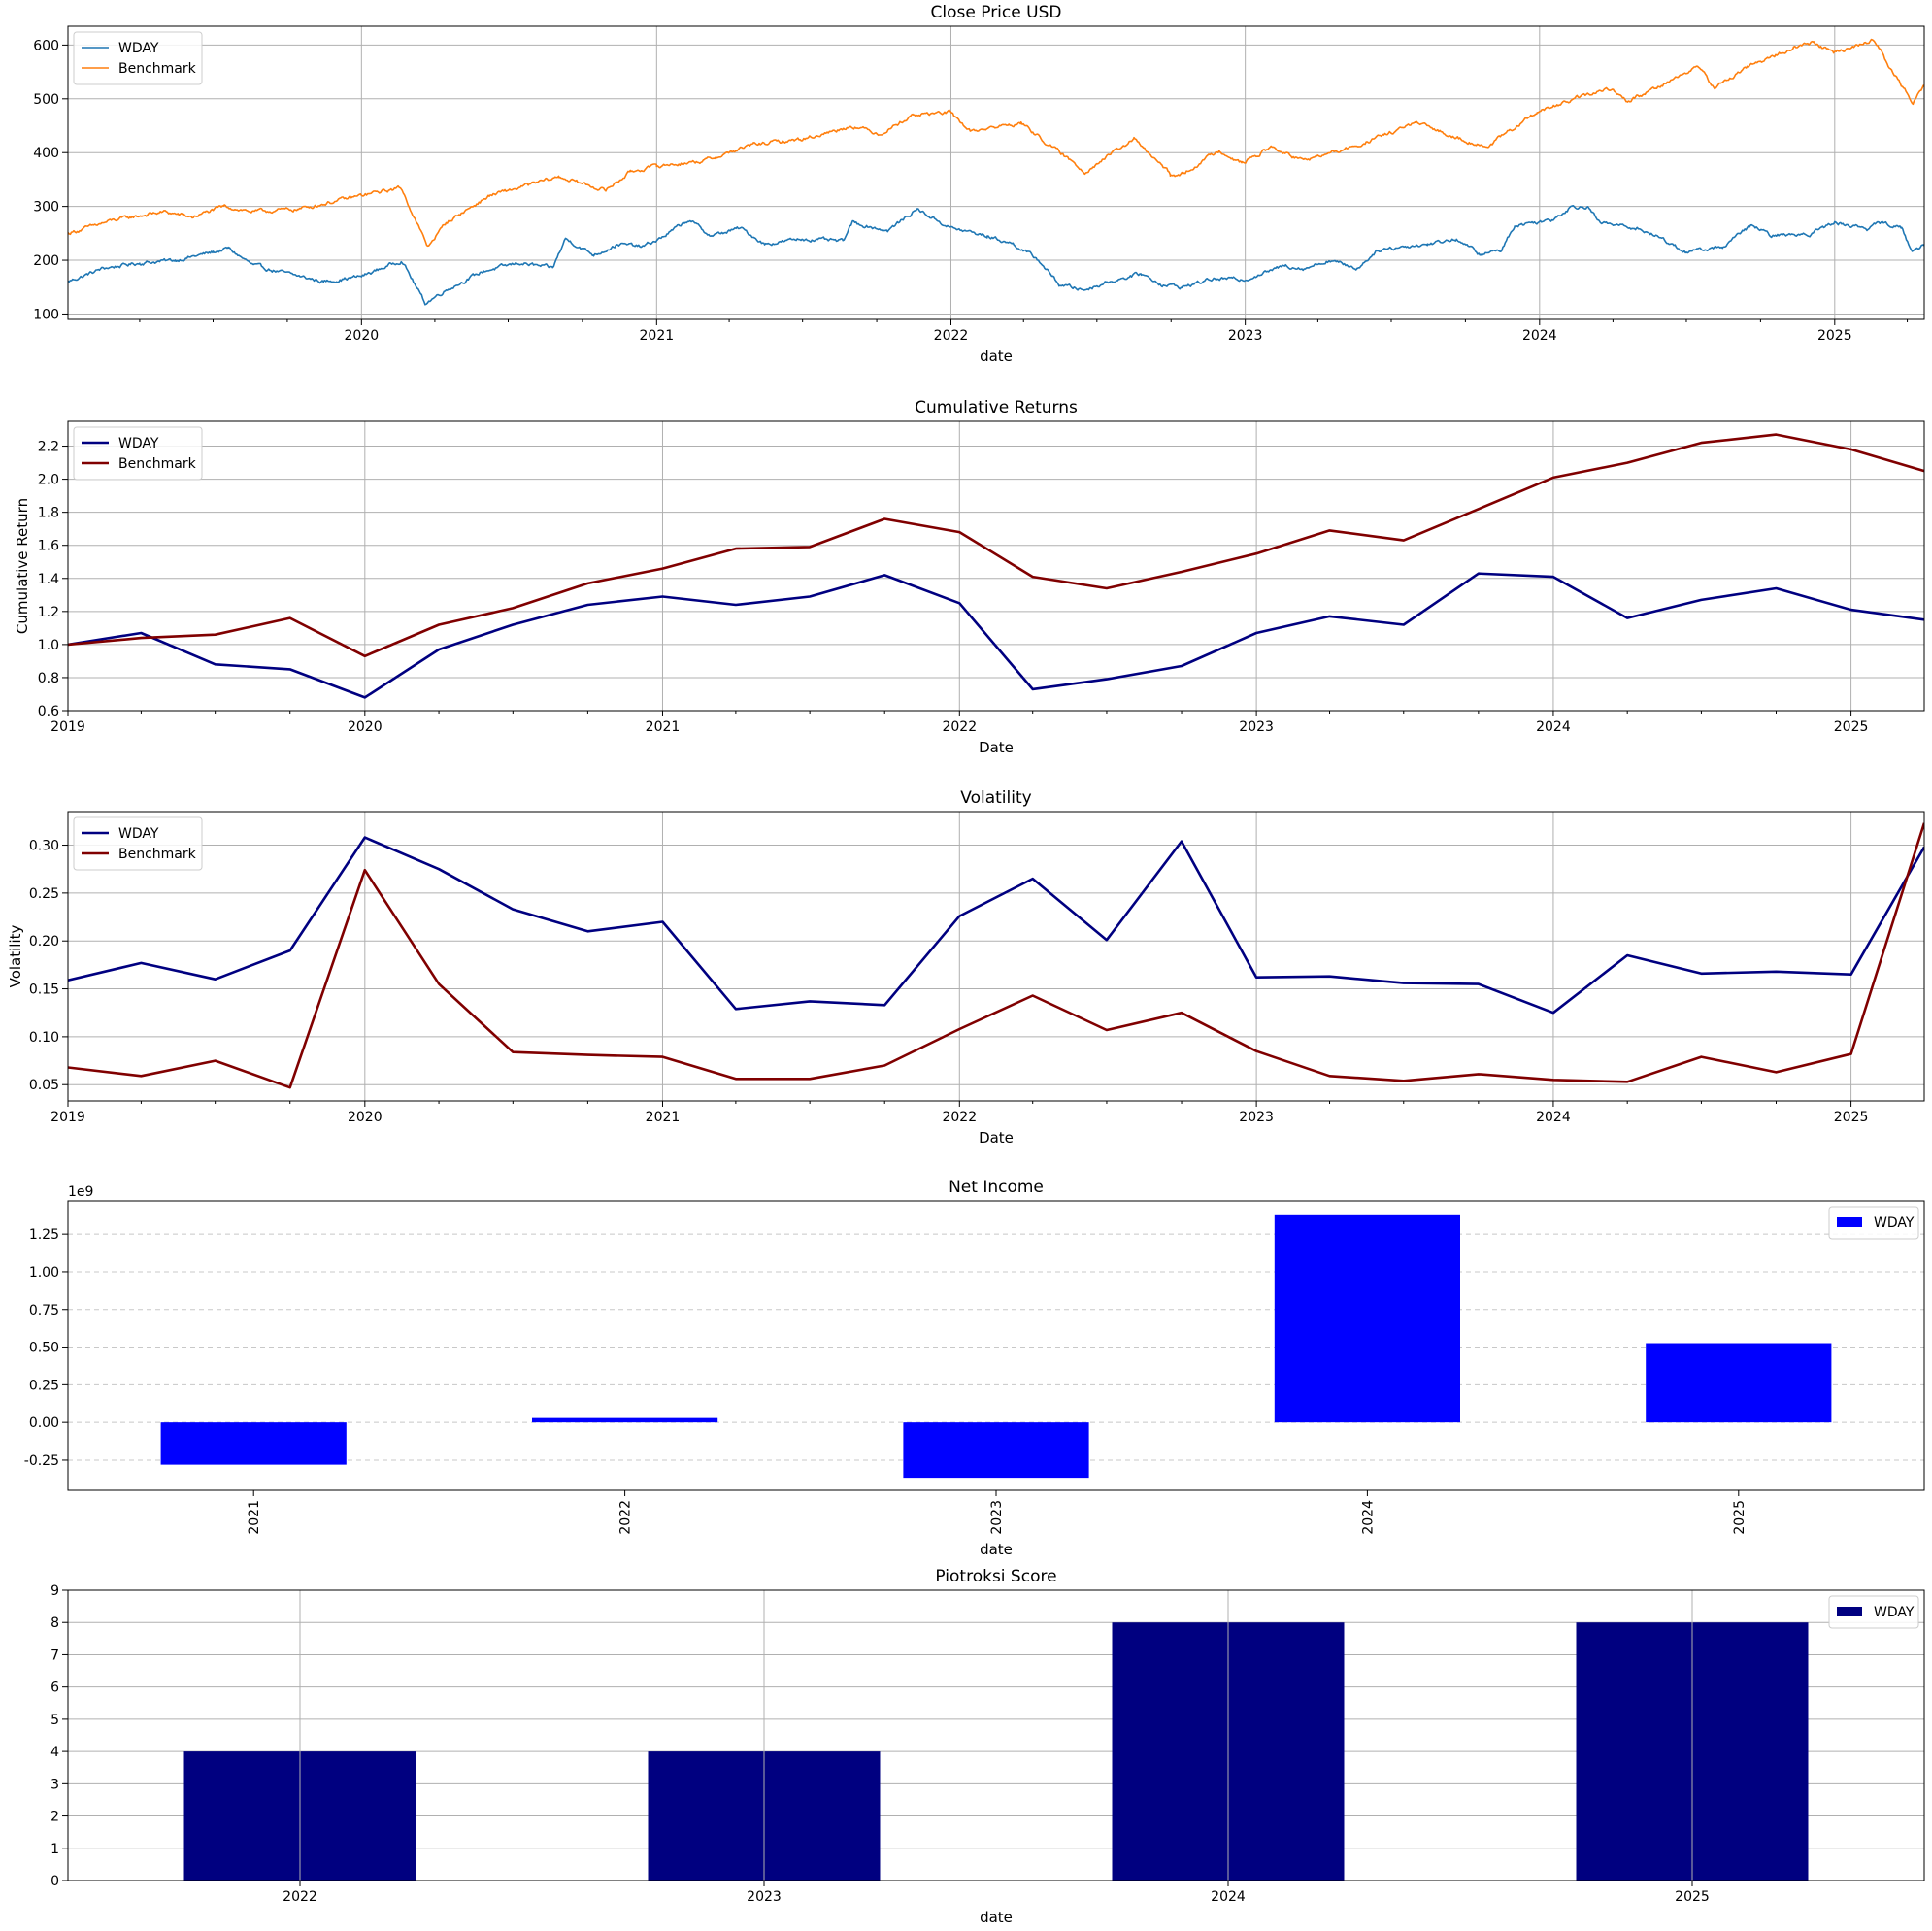 This screenshot has height=1931, width=1932. I want to click on y-tick-label: 1.2, so click(49, 613).